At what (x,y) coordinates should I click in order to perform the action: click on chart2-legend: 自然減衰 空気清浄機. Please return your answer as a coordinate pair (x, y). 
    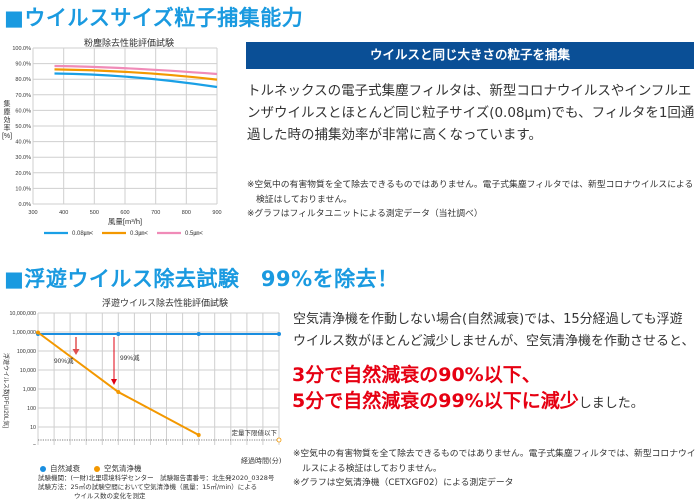
    Looking at the image, I should click on (98, 468).